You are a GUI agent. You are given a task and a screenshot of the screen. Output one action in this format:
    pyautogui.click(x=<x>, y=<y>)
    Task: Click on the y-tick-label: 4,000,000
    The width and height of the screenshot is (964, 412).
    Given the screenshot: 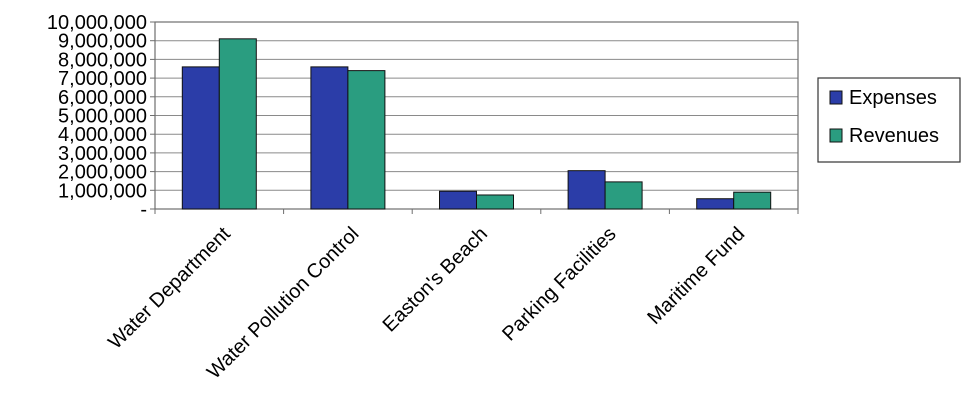 What is the action you would take?
    pyautogui.click(x=102, y=135)
    